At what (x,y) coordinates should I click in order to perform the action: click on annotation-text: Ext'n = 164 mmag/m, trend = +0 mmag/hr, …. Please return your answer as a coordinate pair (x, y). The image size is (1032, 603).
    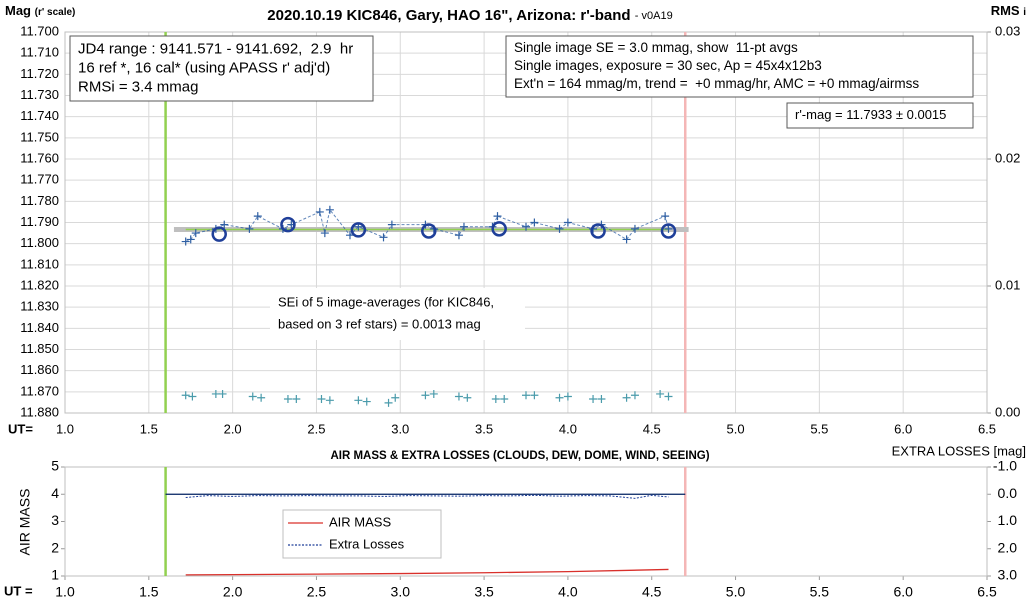
    Looking at the image, I should click on (716, 83).